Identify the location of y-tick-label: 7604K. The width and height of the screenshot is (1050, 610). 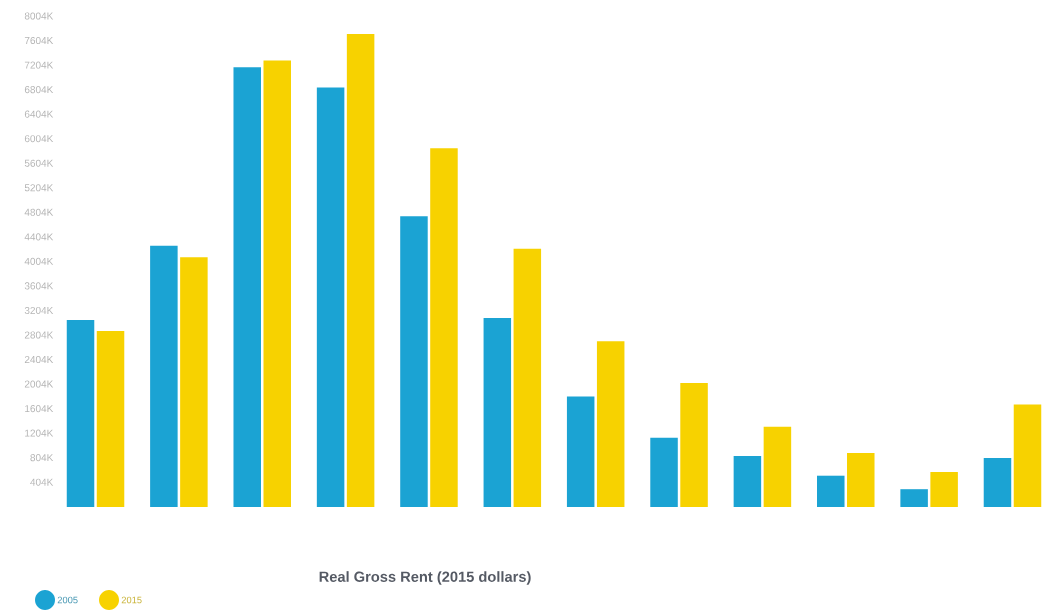
(39, 40).